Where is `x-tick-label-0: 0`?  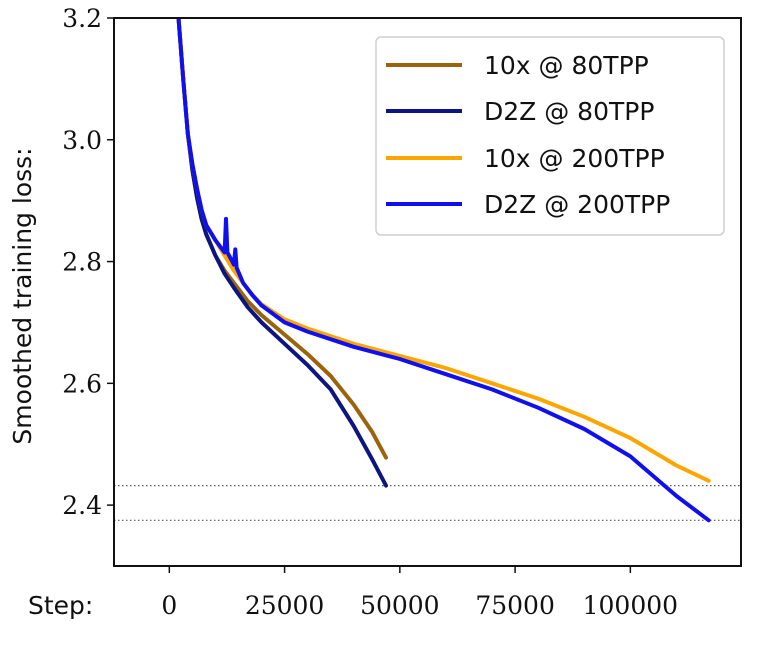
x-tick-label-0: 0 is located at coordinates (169, 605).